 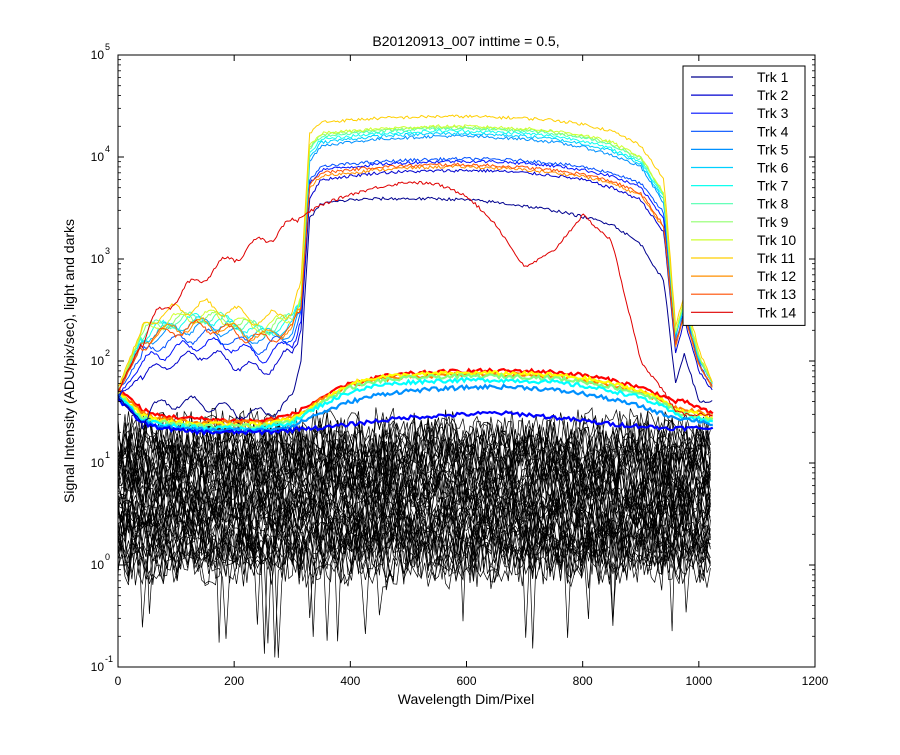 I want to click on legend-label: Trk 2, so click(x=773, y=95).